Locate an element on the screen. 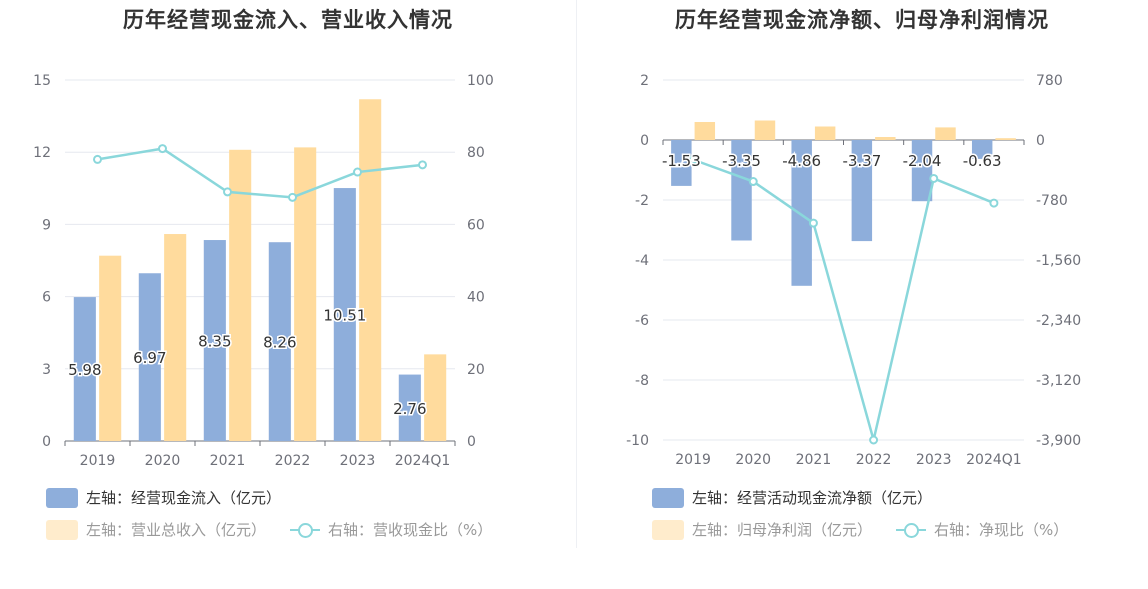  data-label-经营活动现金流净额: -1.53 is located at coordinates (681, 161).